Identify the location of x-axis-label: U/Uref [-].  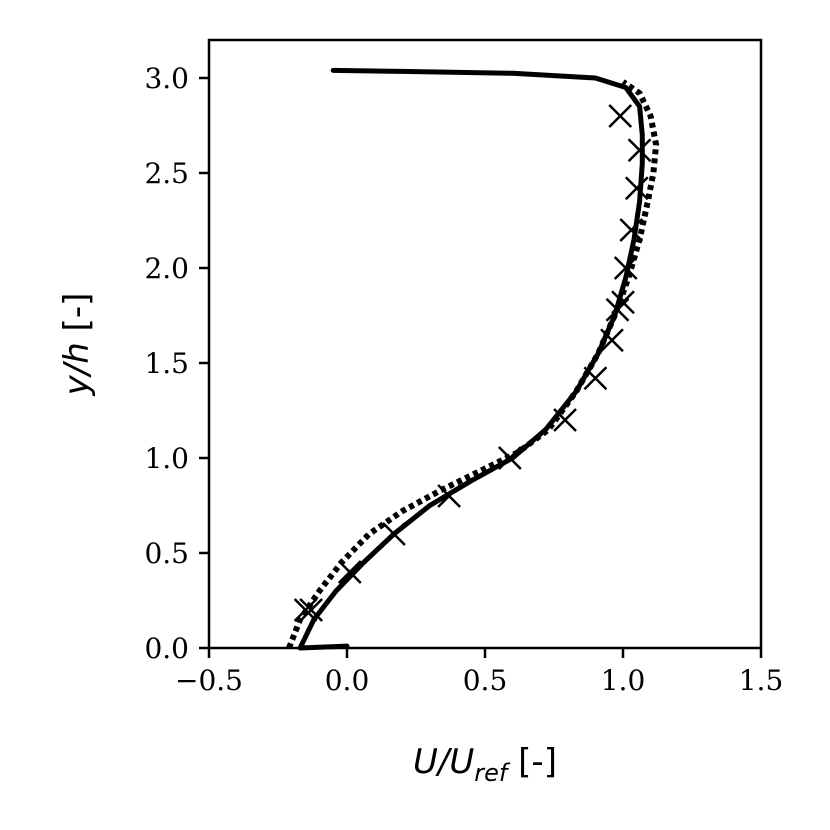
(485, 764).